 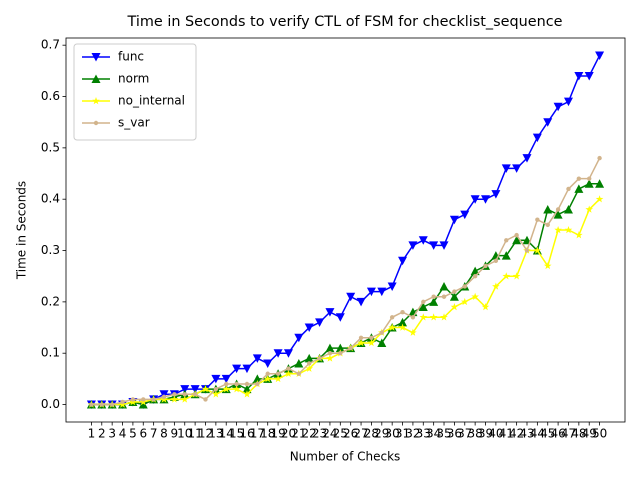 What do you see at coordinates (226, 434) in the screenshot?
I see `x-tick-label: 14` at bounding box center [226, 434].